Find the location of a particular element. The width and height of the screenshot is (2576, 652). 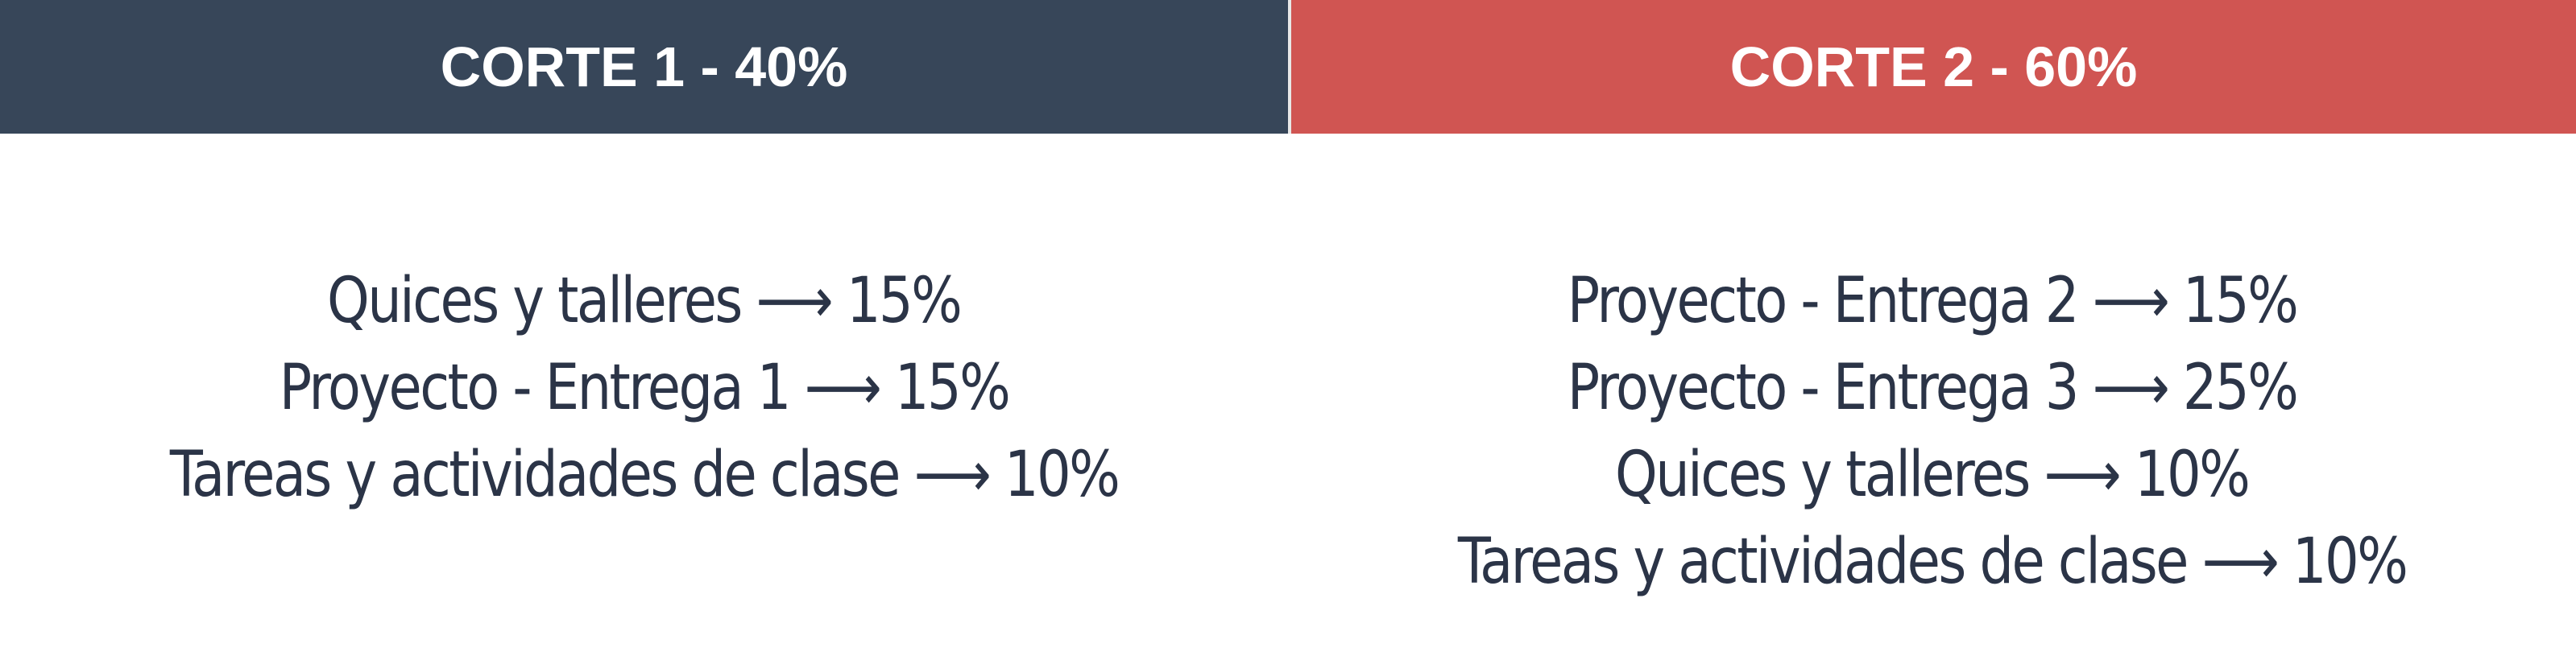

corte-1-item: Quices y talleres ⟶ 15% is located at coordinates (645, 301).